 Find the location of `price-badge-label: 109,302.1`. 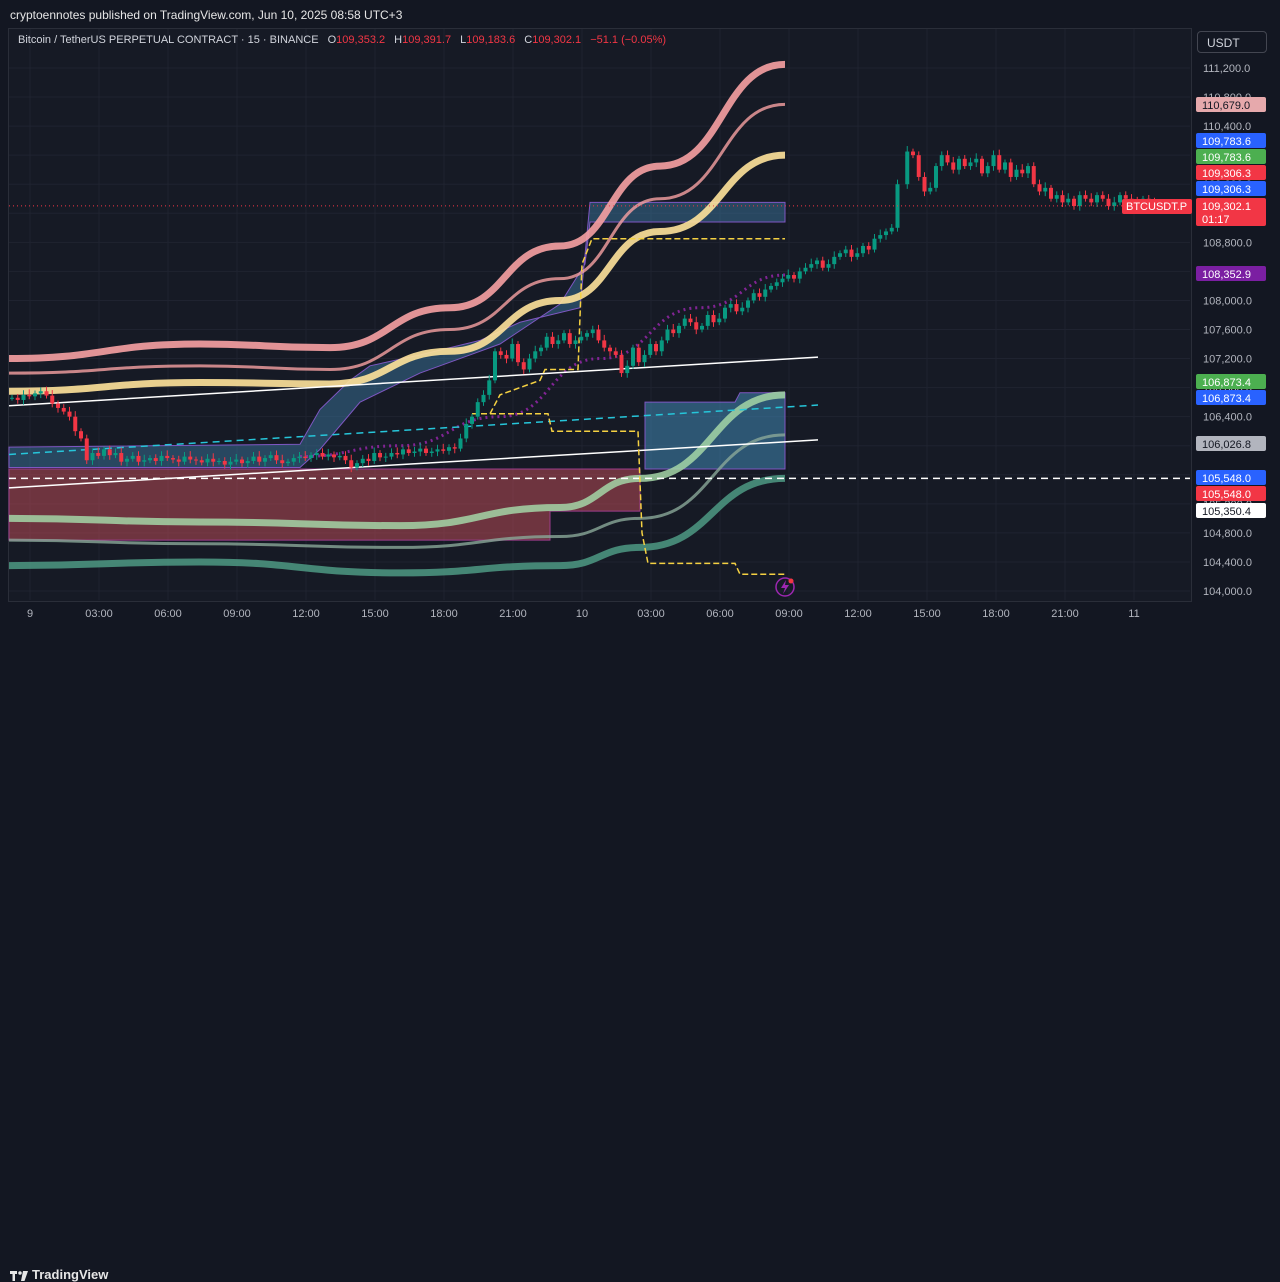

price-badge-label: 109,302.1 is located at coordinates (1226, 207).